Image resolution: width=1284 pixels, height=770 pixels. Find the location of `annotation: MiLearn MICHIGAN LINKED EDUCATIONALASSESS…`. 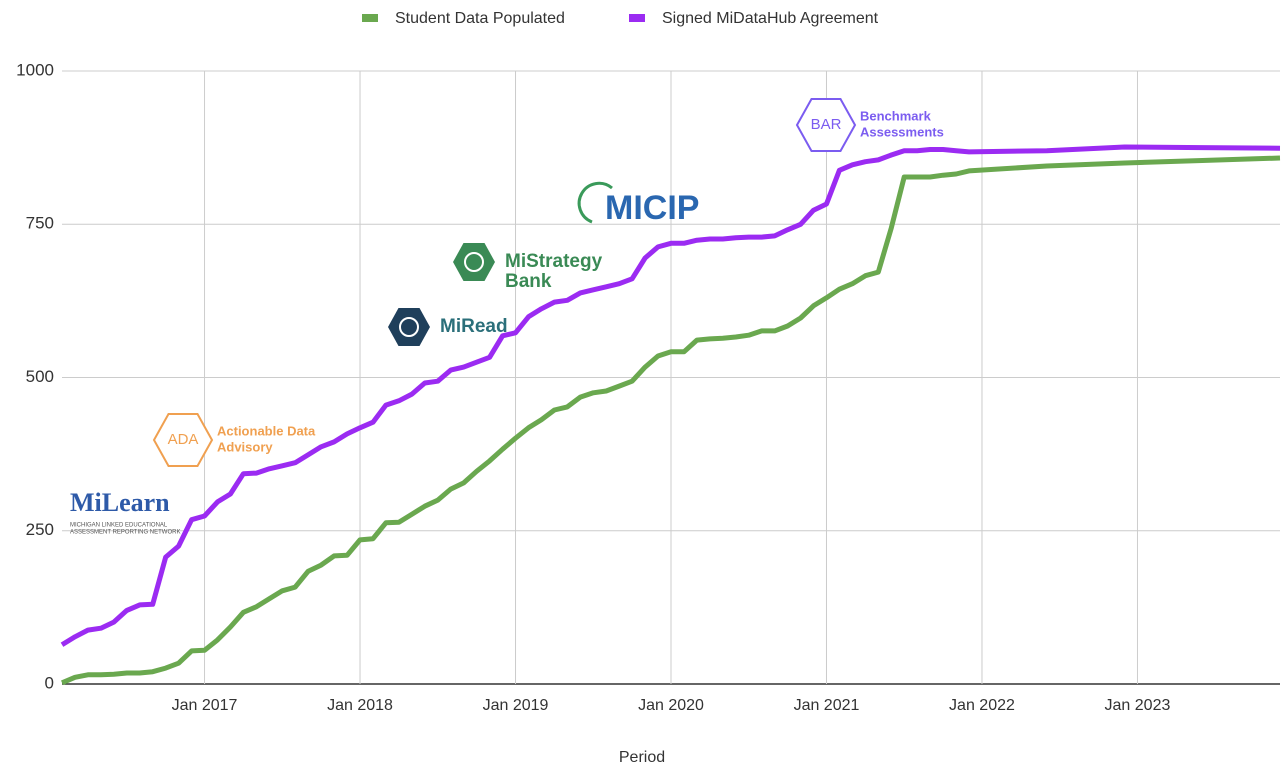

annotation: MiLearn MICHIGAN LINKED EDUCATIONALASSESS… is located at coordinates (125, 512).